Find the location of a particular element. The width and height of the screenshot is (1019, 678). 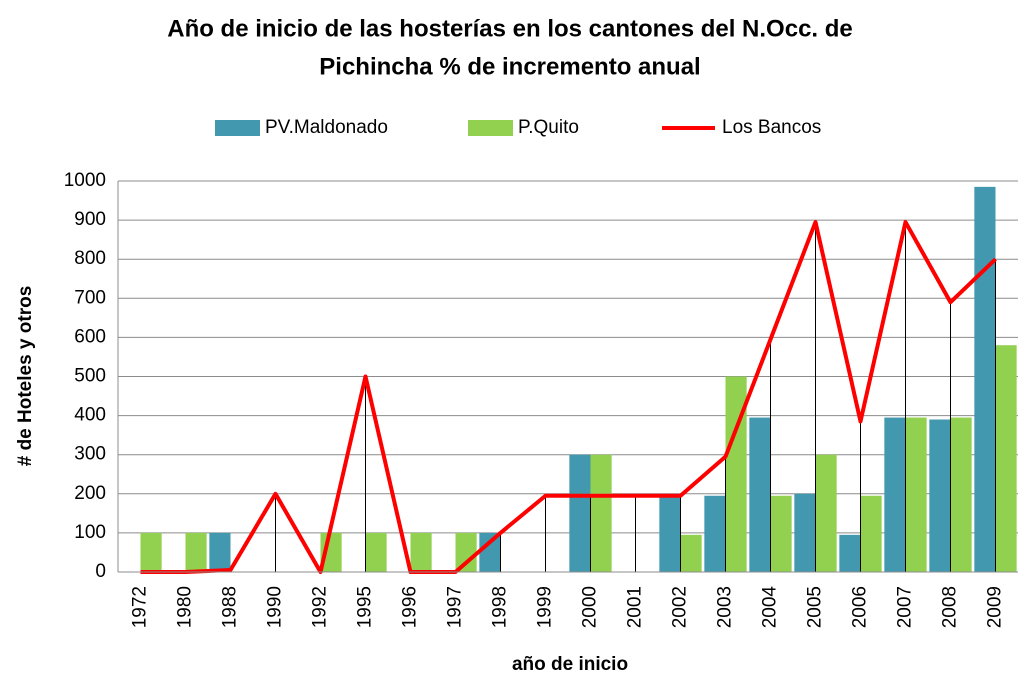

x-tick-label: 1997 is located at coordinates (455, 607).